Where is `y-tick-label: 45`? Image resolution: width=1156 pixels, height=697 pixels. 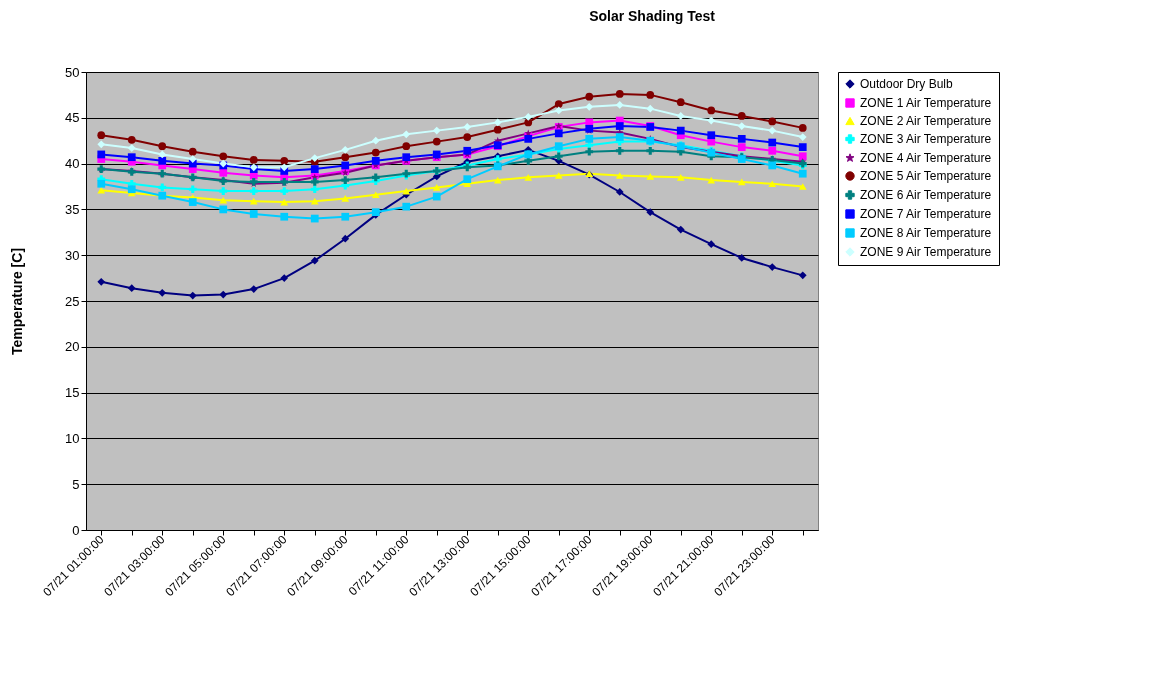
y-tick-label: 45 is located at coordinates (72, 118).